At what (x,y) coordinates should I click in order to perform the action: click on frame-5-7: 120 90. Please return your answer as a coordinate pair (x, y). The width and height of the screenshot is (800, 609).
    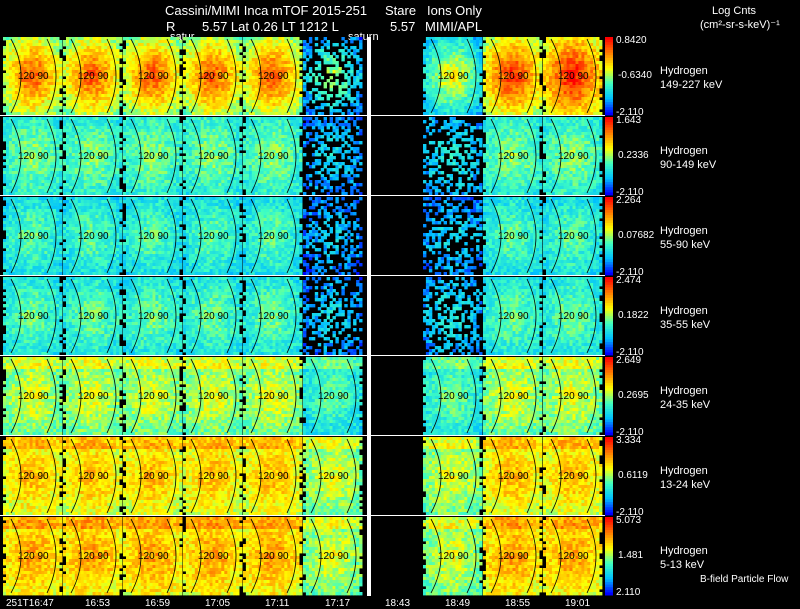
    Looking at the image, I should click on (453, 476).